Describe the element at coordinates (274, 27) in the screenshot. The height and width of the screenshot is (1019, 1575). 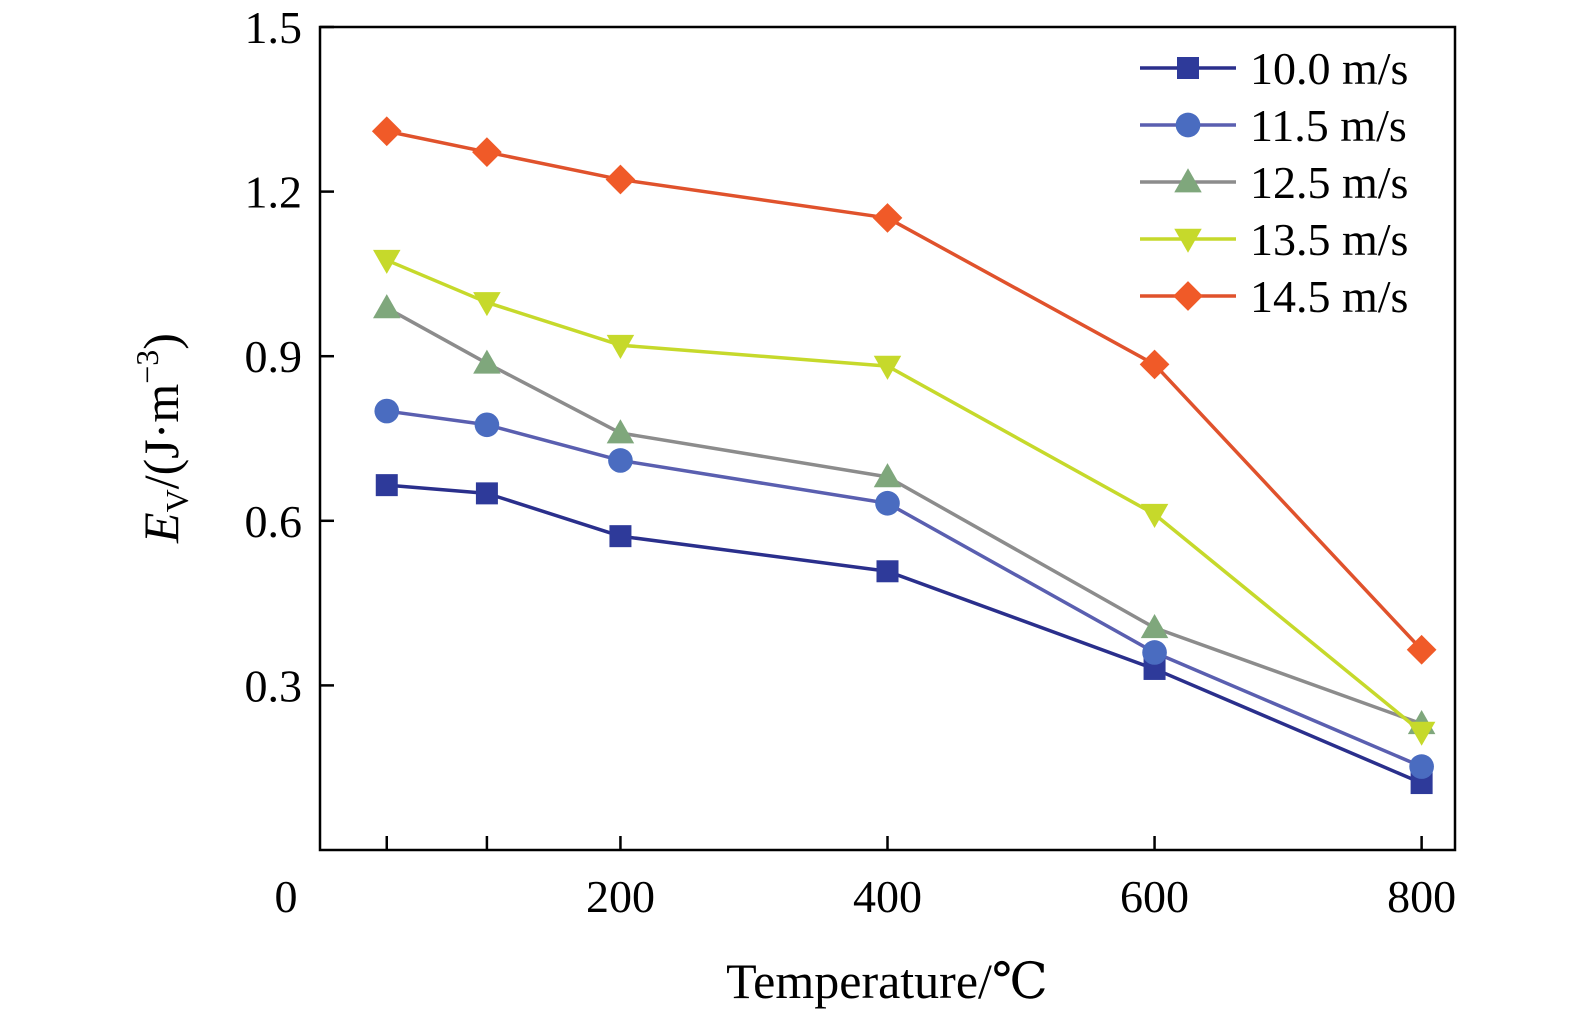
I see `y-tick-label-4: 1.5` at that location.